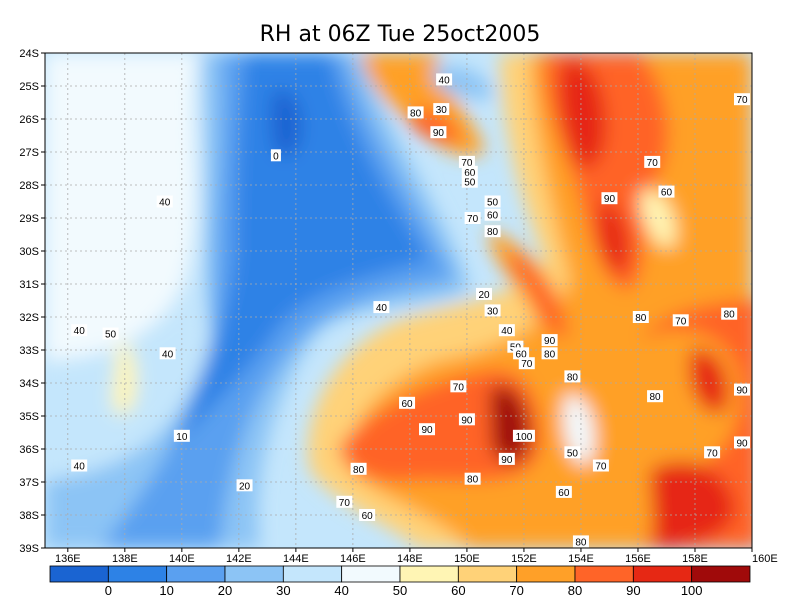 The height and width of the screenshot is (600, 800). I want to click on contour-label: 10, so click(182, 437).